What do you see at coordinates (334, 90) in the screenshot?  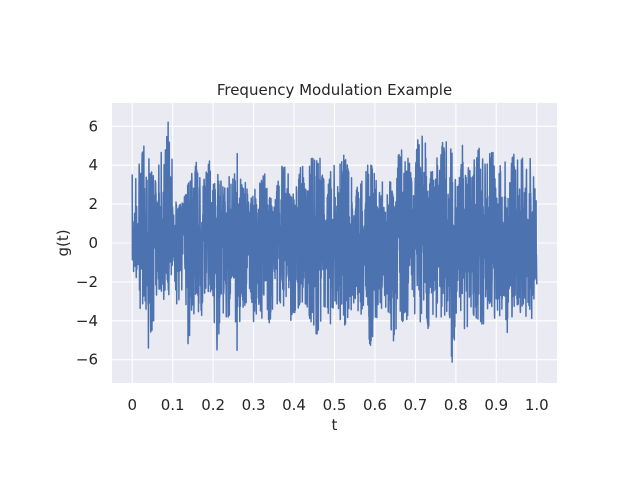 I see `chart-title: Frequency Modulation Example` at bounding box center [334, 90].